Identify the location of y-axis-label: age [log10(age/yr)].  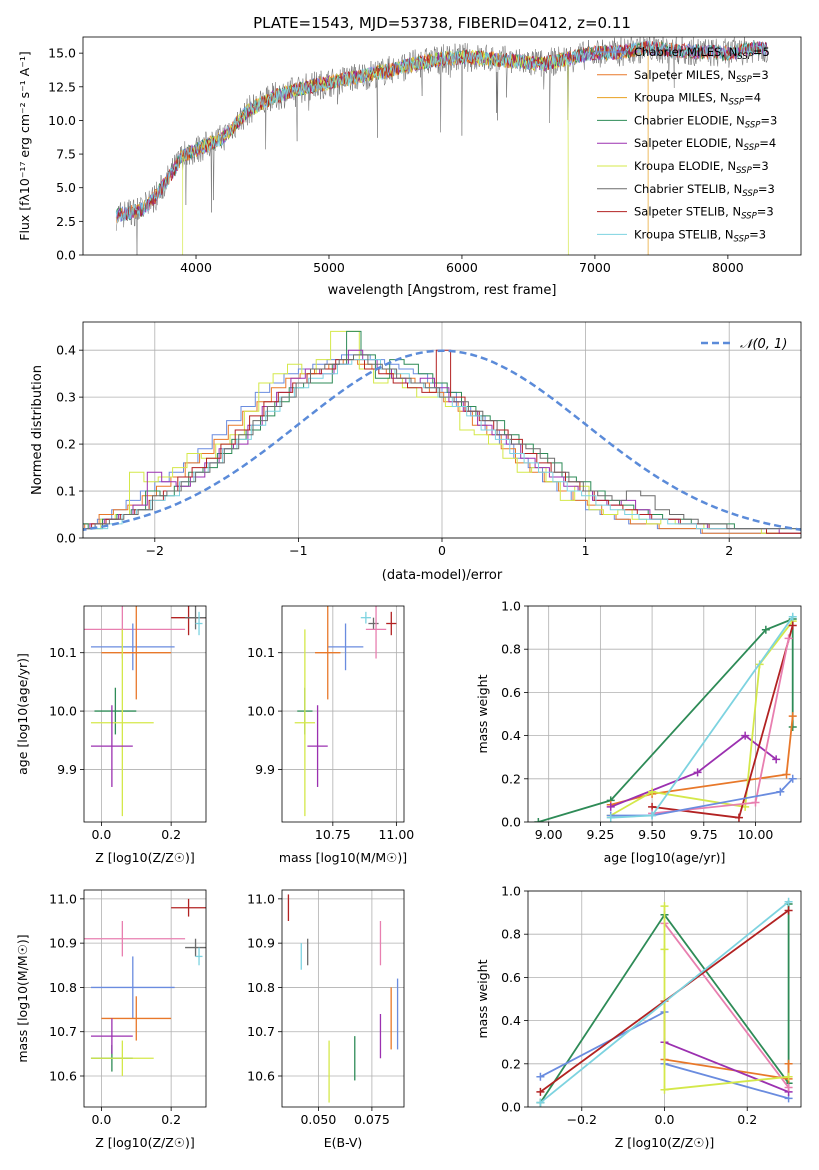
(22, 714).